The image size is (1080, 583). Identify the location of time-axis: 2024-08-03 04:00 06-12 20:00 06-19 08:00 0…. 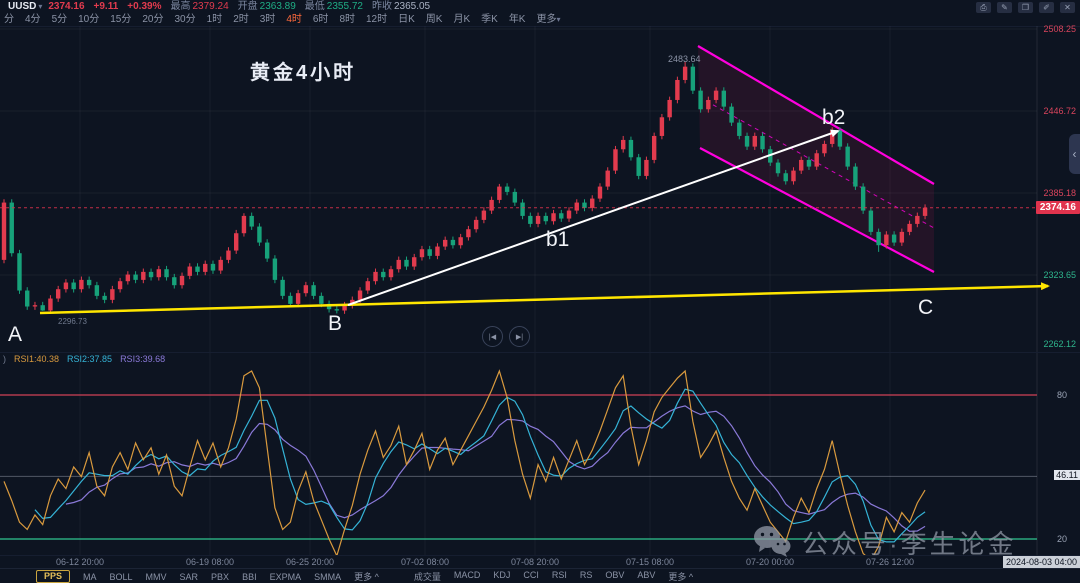
(540, 562).